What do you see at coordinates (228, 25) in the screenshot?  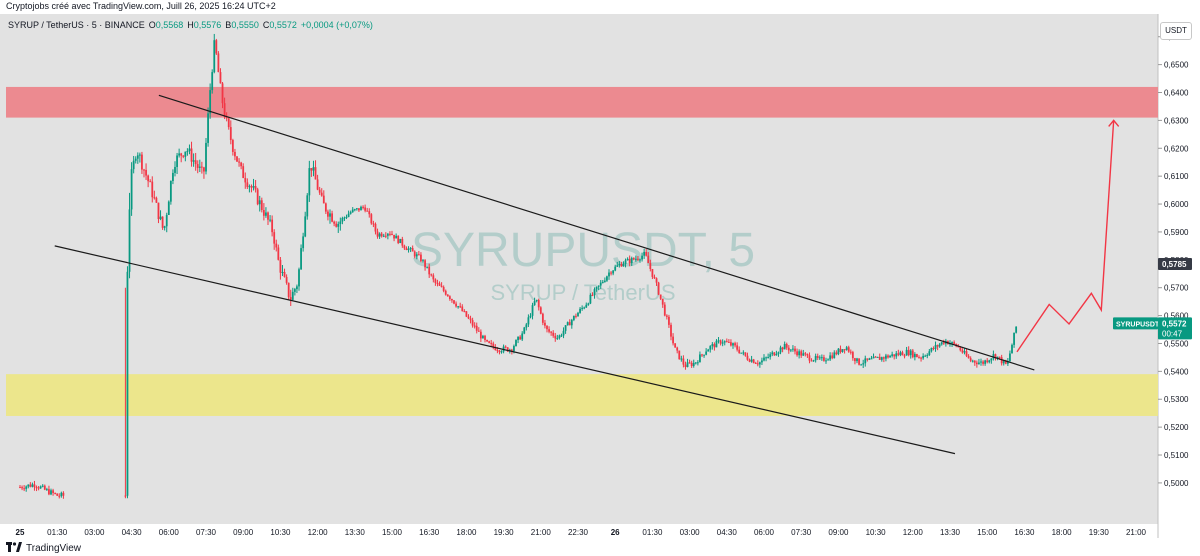 I see `legend-b-label: B` at bounding box center [228, 25].